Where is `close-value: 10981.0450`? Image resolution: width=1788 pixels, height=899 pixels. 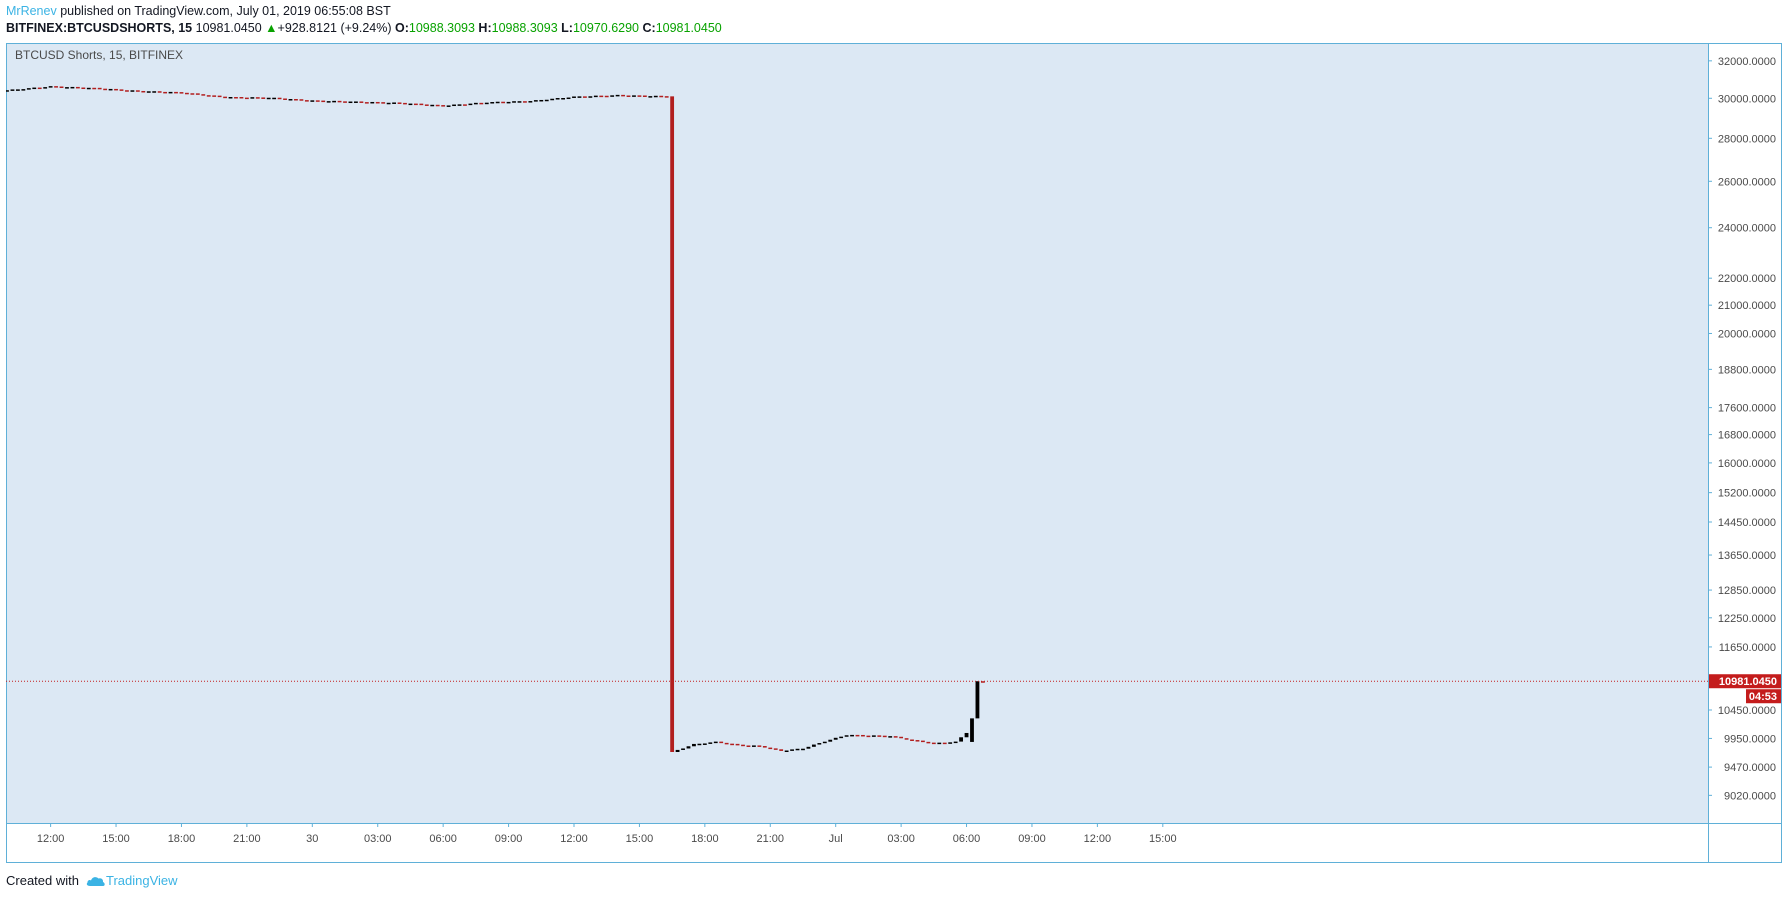 close-value: 10981.0450 is located at coordinates (688, 28).